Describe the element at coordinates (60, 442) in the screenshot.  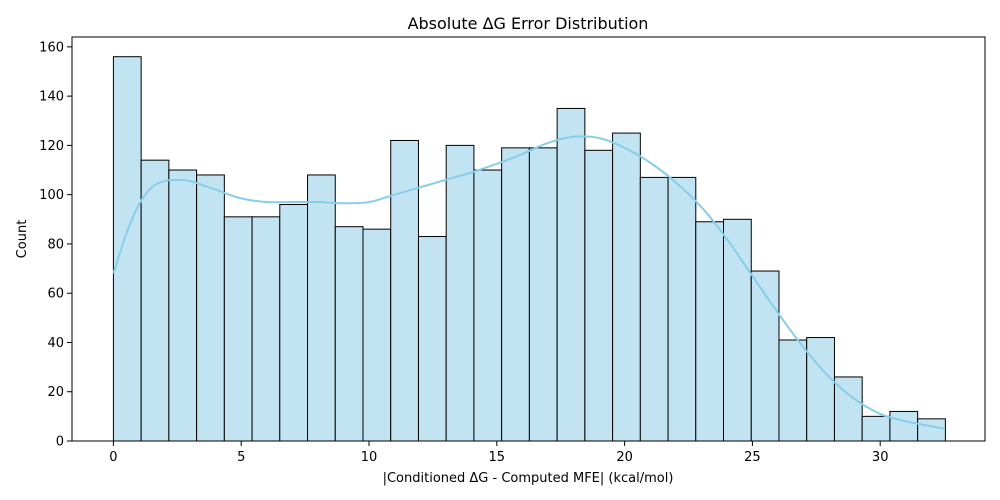
I see `y-tick-label: 0` at that location.